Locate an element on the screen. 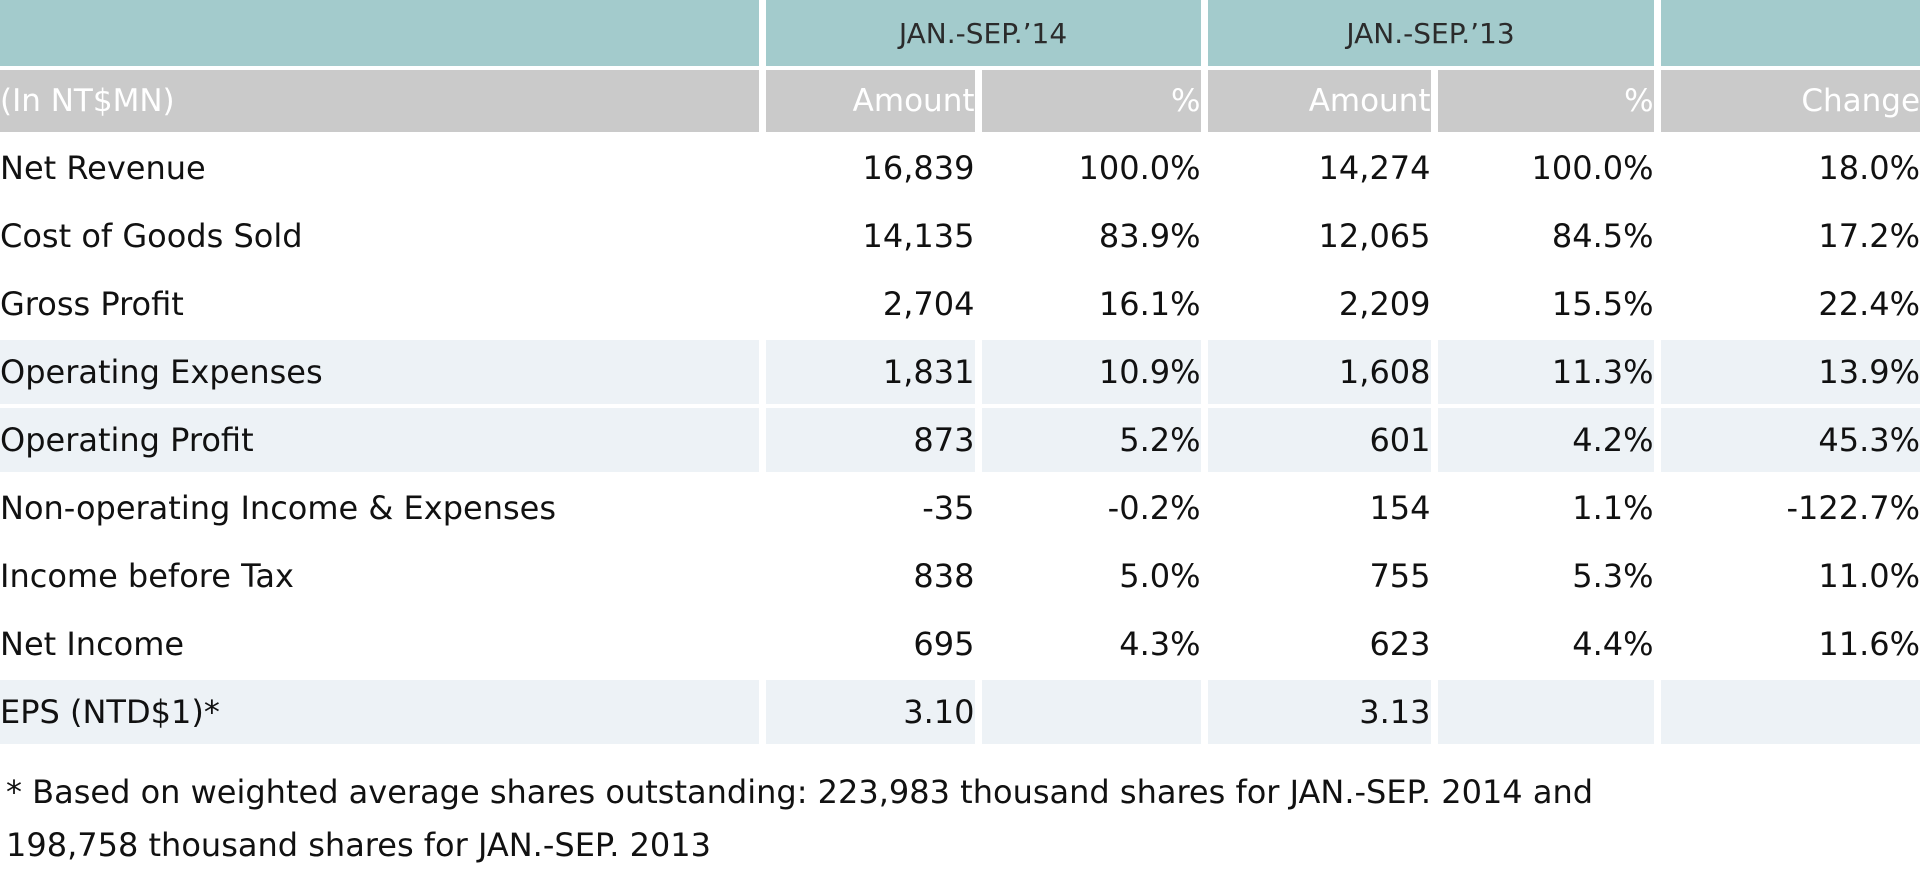  pct-2014-cell: 5.2% is located at coordinates (1093, 441).